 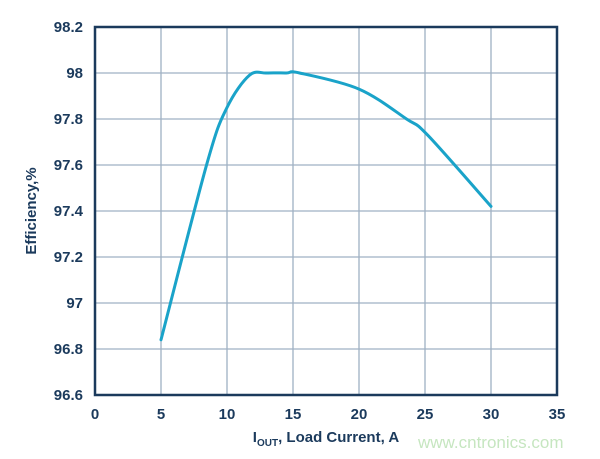 I want to click on x-tick-label: 5, so click(x=161, y=414).